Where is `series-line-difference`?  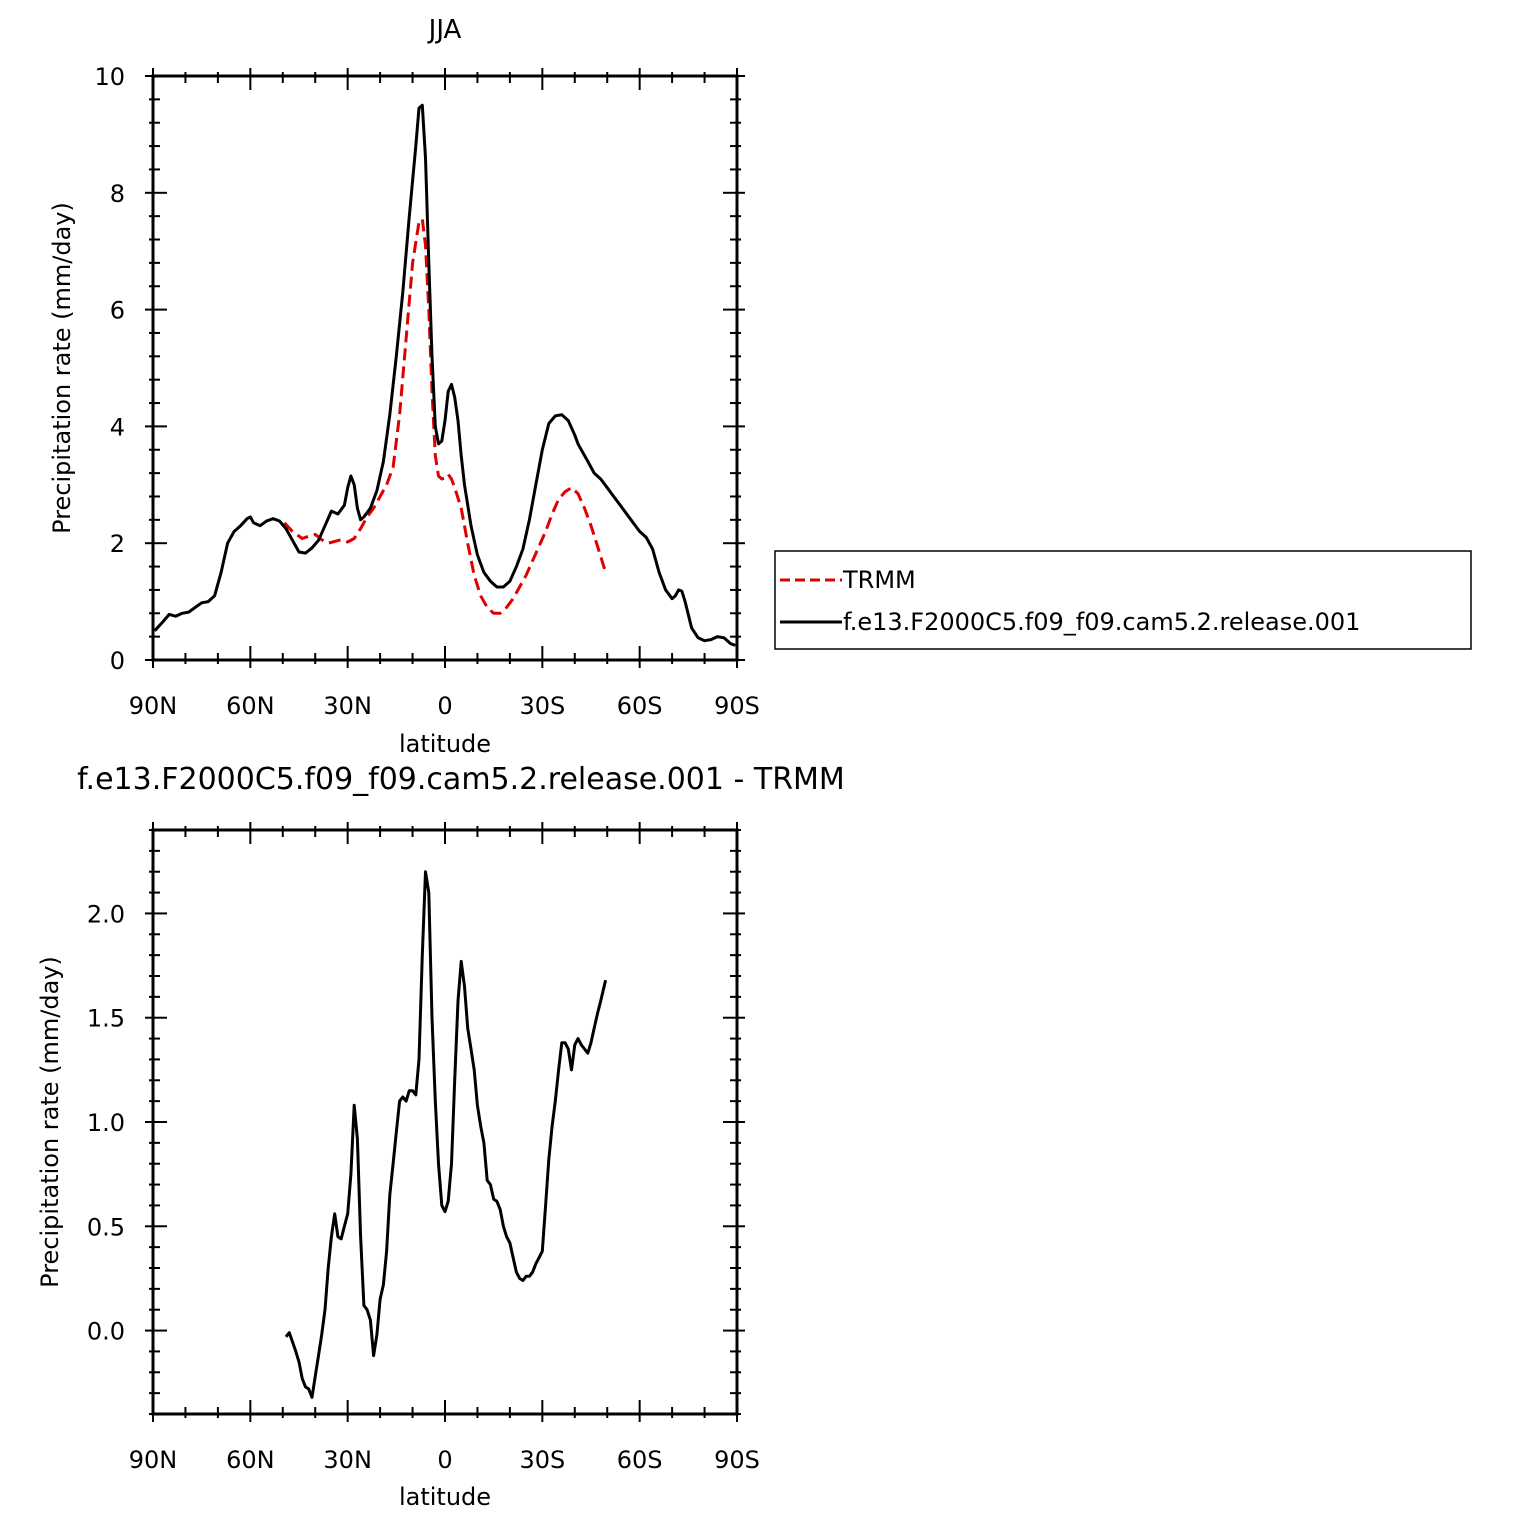
series-line-difference is located at coordinates (446, 1134).